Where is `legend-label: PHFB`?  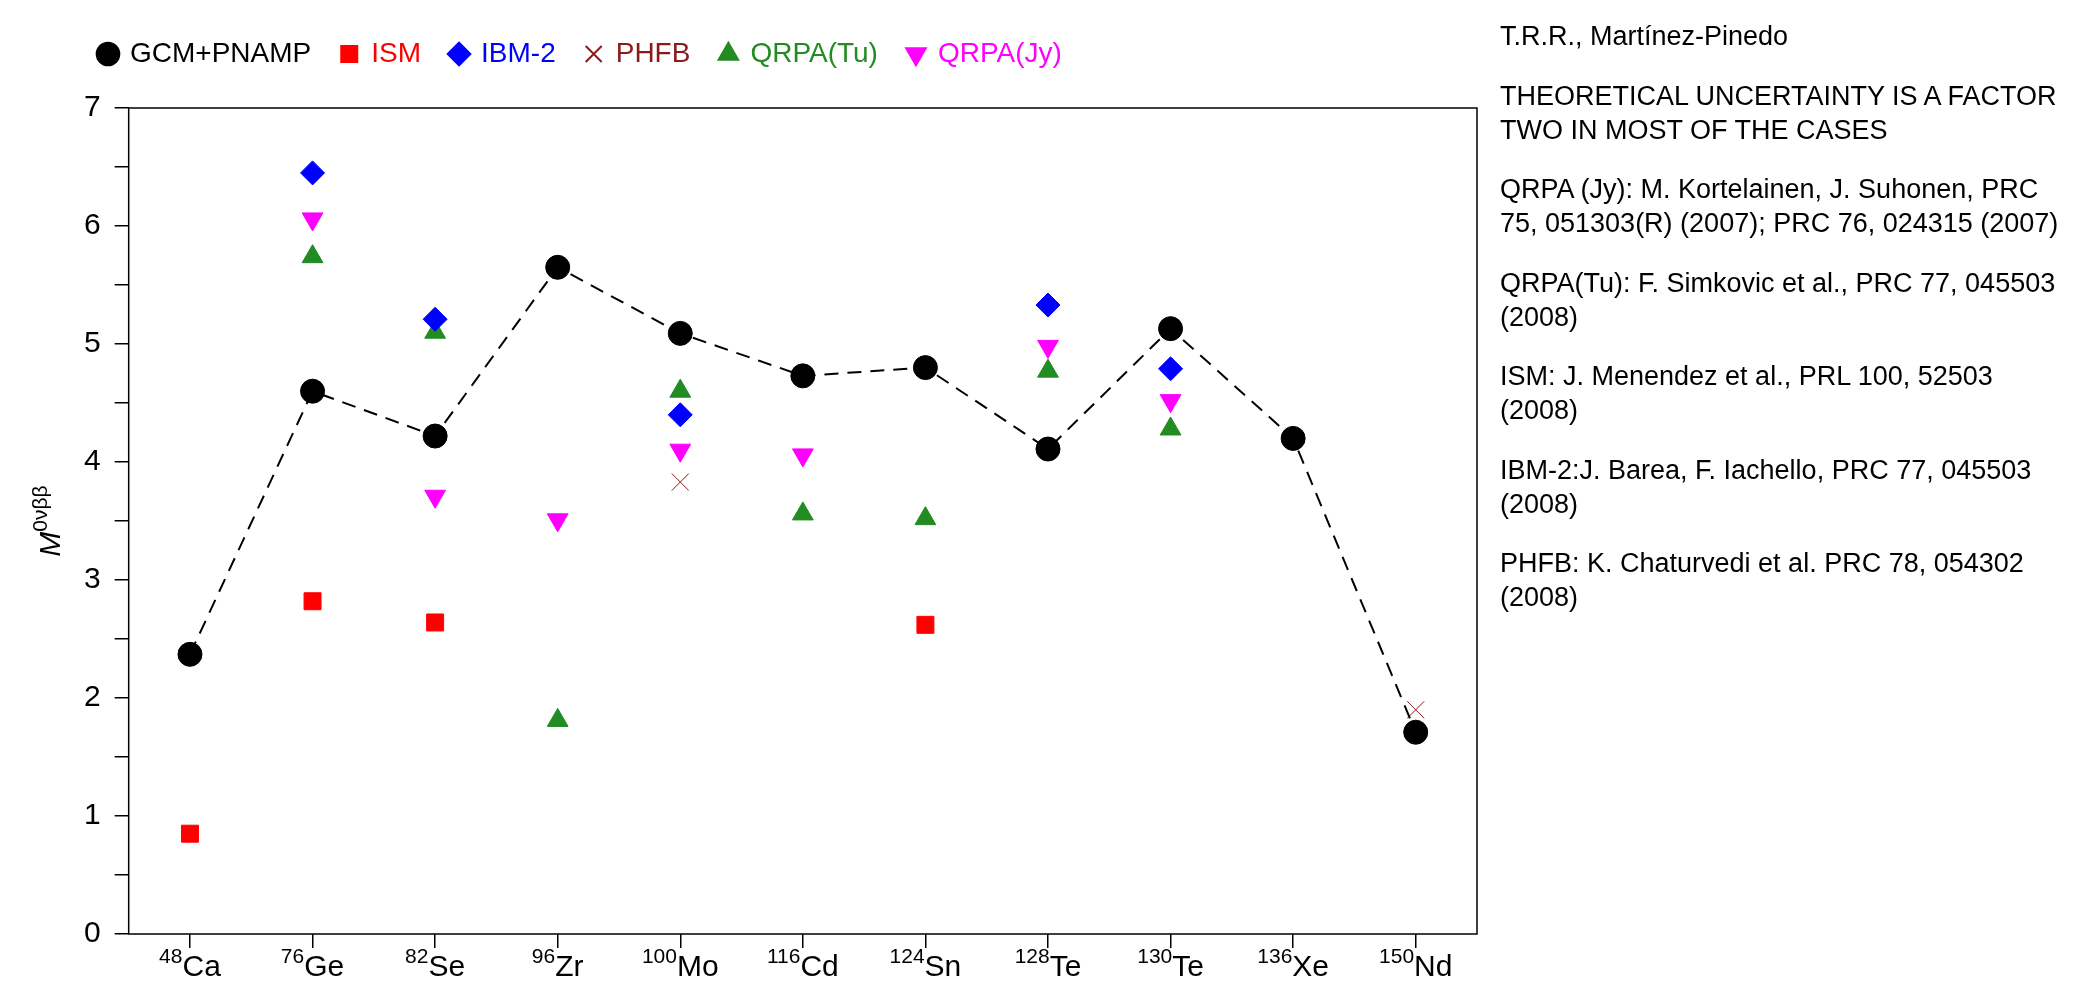 legend-label: PHFB is located at coordinates (653, 52).